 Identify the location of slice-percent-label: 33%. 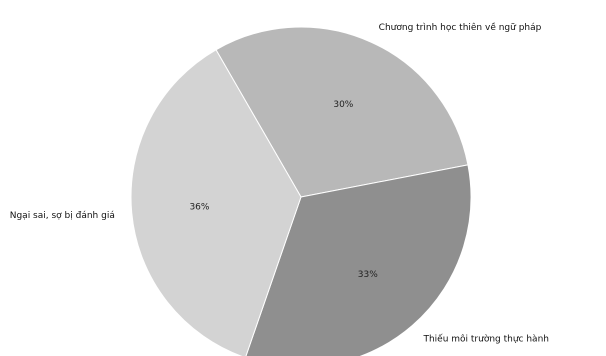
(368, 275).